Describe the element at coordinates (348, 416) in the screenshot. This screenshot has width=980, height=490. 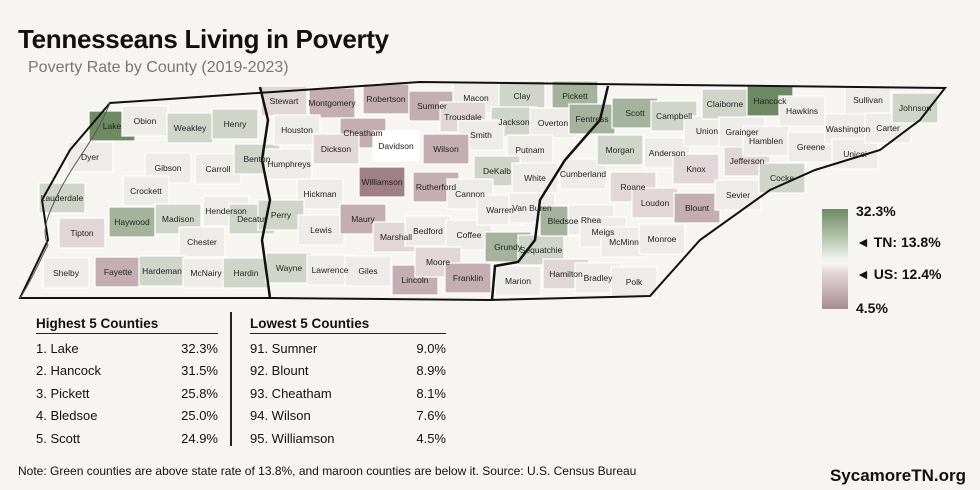
I see `lowest-row: 94. Wilson 7.6%` at that location.